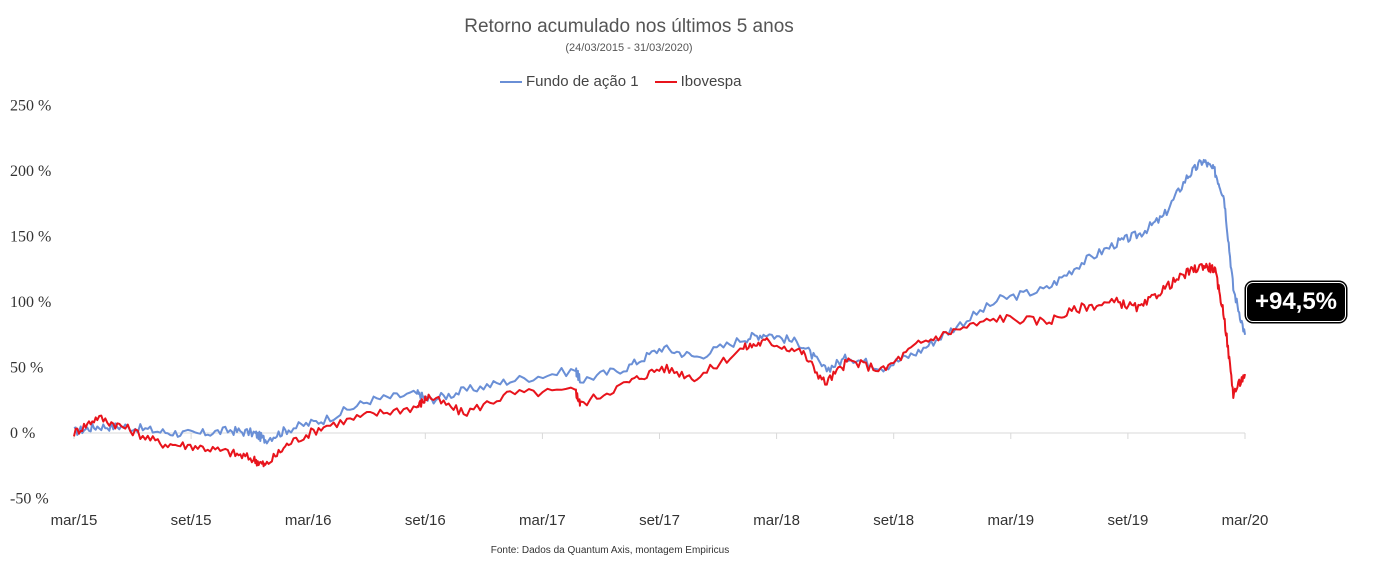 The width and height of the screenshot is (1373, 569). What do you see at coordinates (893, 520) in the screenshot?
I see `x-tick-label: set/18` at bounding box center [893, 520].